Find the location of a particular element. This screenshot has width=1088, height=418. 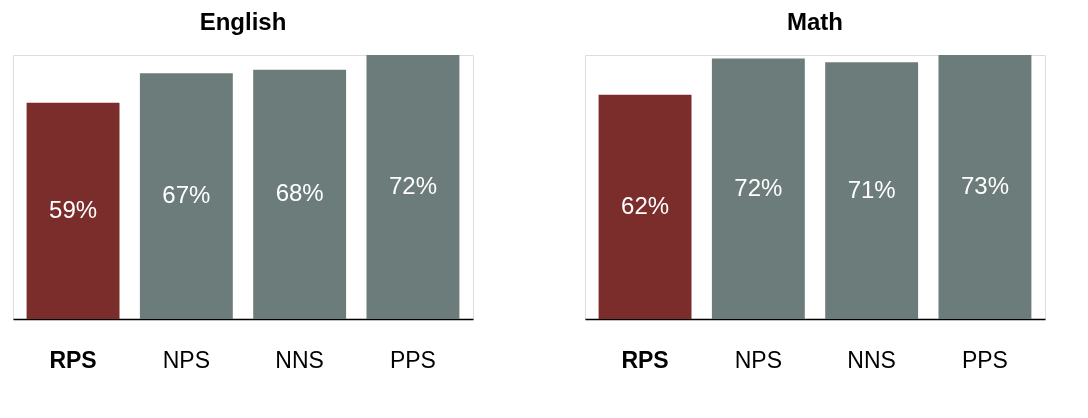

data-label: 73% is located at coordinates (984, 185).